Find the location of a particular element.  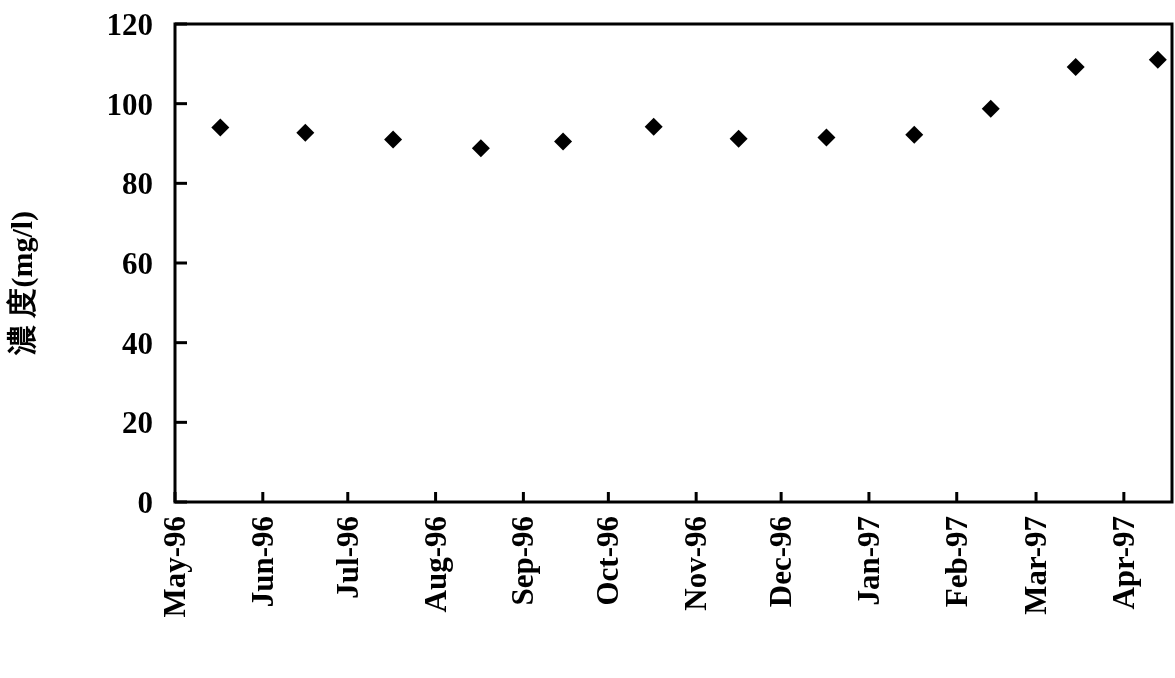

y-tick-label: 80 is located at coordinates (137, 184).